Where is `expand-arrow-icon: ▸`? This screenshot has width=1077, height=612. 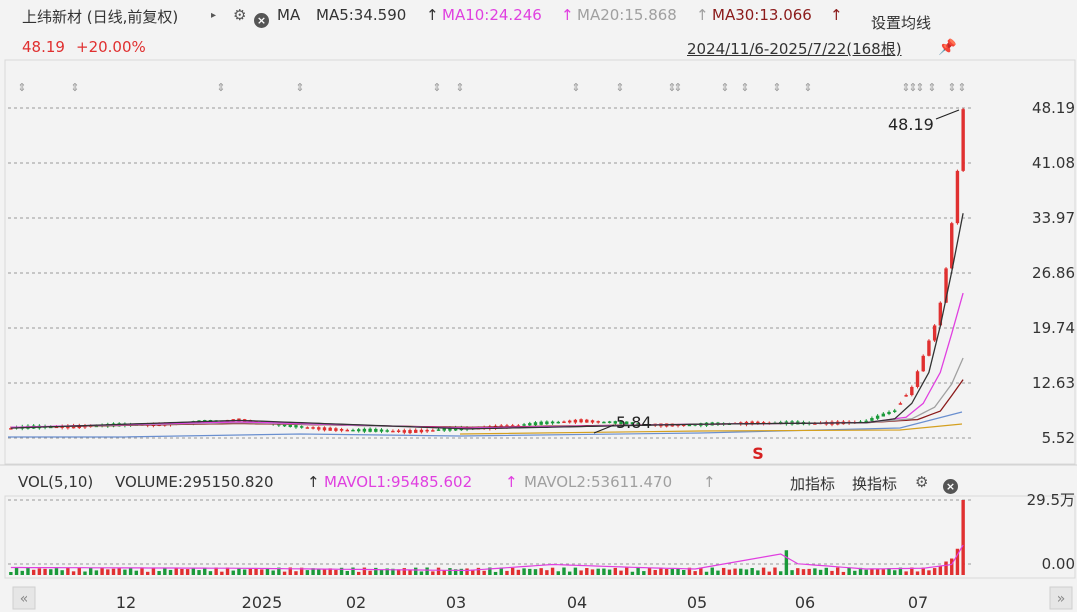
expand-arrow-icon: ▸ is located at coordinates (214, 15).